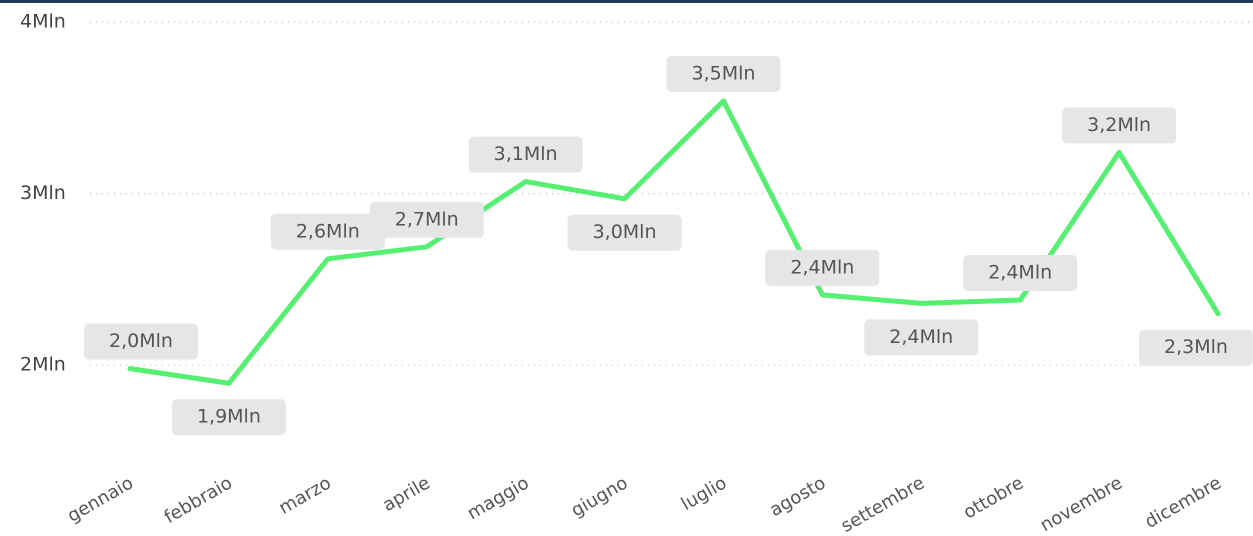  Describe the element at coordinates (883, 504) in the screenshot. I see `x-tick-label: settembre` at that location.